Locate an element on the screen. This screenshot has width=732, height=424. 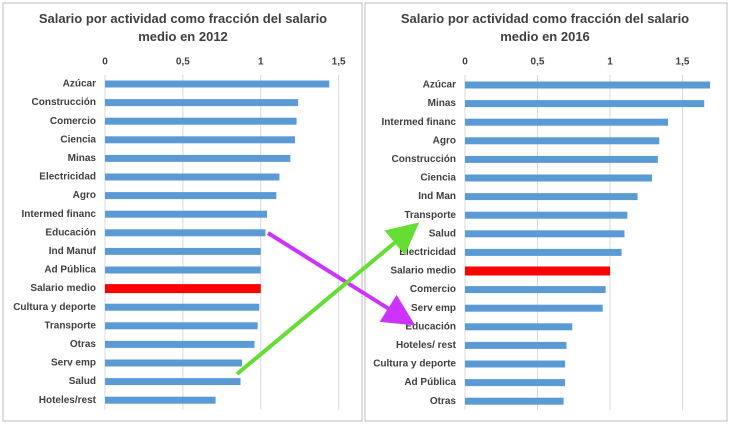
category-label: Hoteles/ rest is located at coordinates (426, 345).